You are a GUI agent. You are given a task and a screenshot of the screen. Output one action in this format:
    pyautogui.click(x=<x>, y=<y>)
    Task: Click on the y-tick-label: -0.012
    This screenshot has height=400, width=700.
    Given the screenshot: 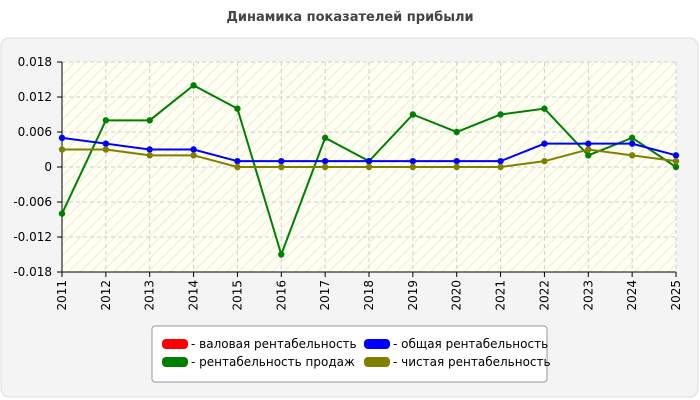 What is the action you would take?
    pyautogui.click(x=32, y=237)
    